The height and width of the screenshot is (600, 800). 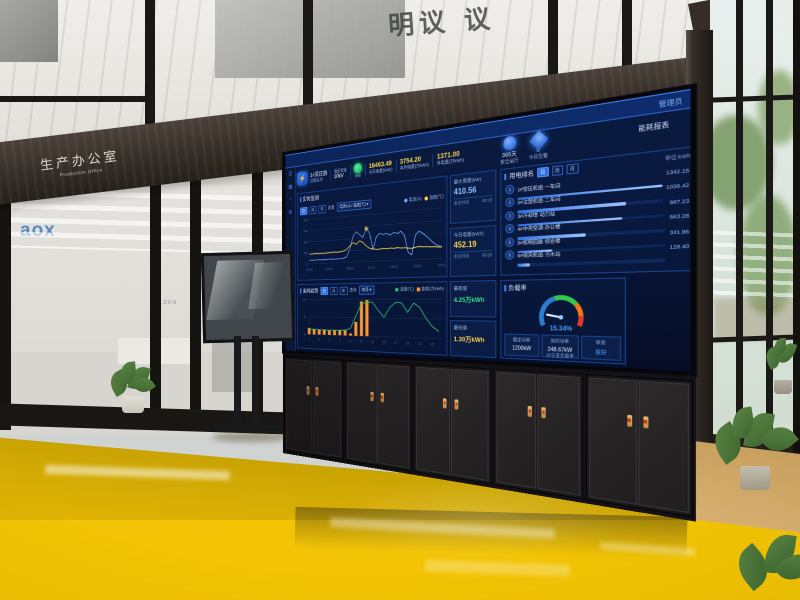 What do you see at coordinates (796, 240) in the screenshot?
I see `edge-column` at bounding box center [796, 240].